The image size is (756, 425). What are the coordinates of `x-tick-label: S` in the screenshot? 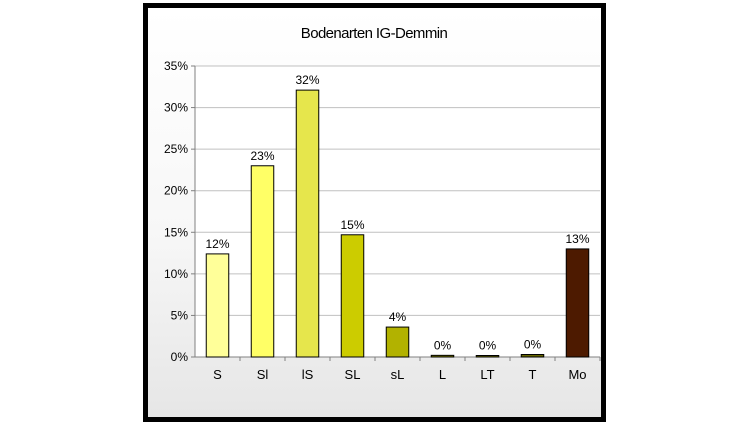 It's located at (217, 374).